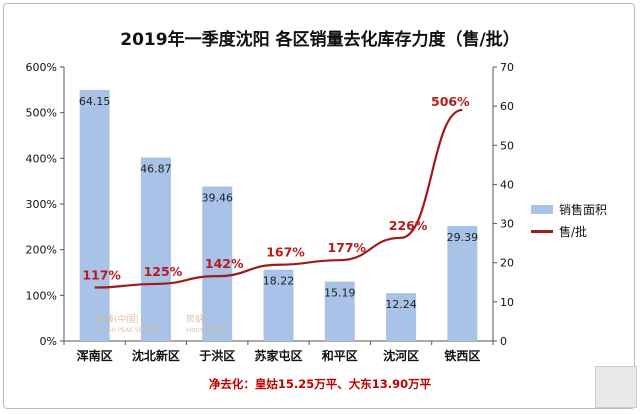 The width and height of the screenshot is (640, 414). I want to click on y-right-tick-label: 0, so click(503, 341).